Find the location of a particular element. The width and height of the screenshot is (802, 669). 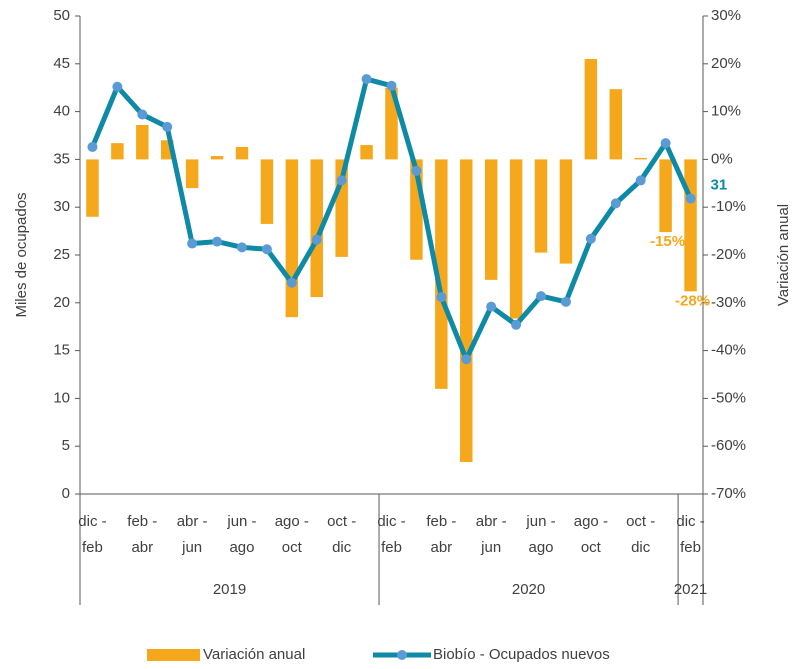

y-tick-label: 0 is located at coordinates (66, 493).